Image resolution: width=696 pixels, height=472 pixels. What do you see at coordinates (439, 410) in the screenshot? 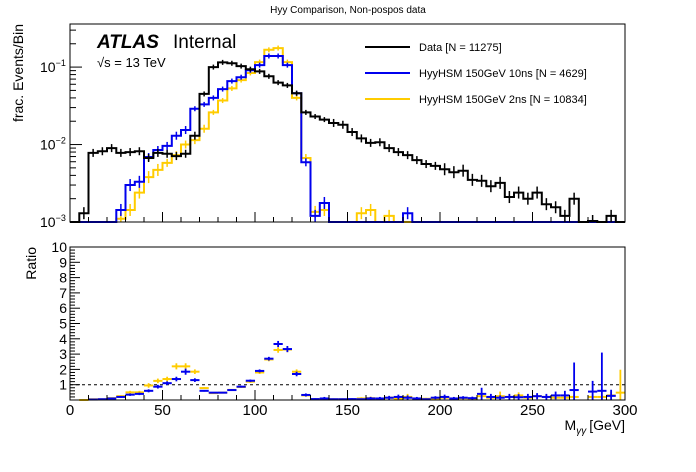
I see `x-tick-label: 200` at bounding box center [439, 410].